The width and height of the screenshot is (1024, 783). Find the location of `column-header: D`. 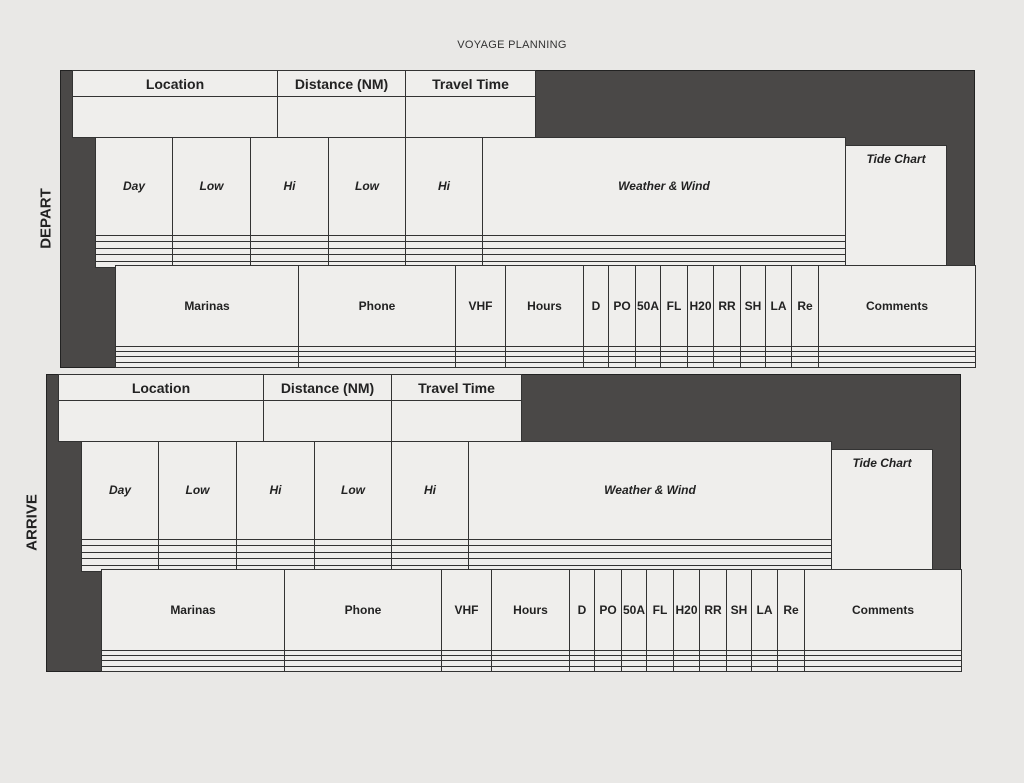

column-header: D is located at coordinates (596, 306).